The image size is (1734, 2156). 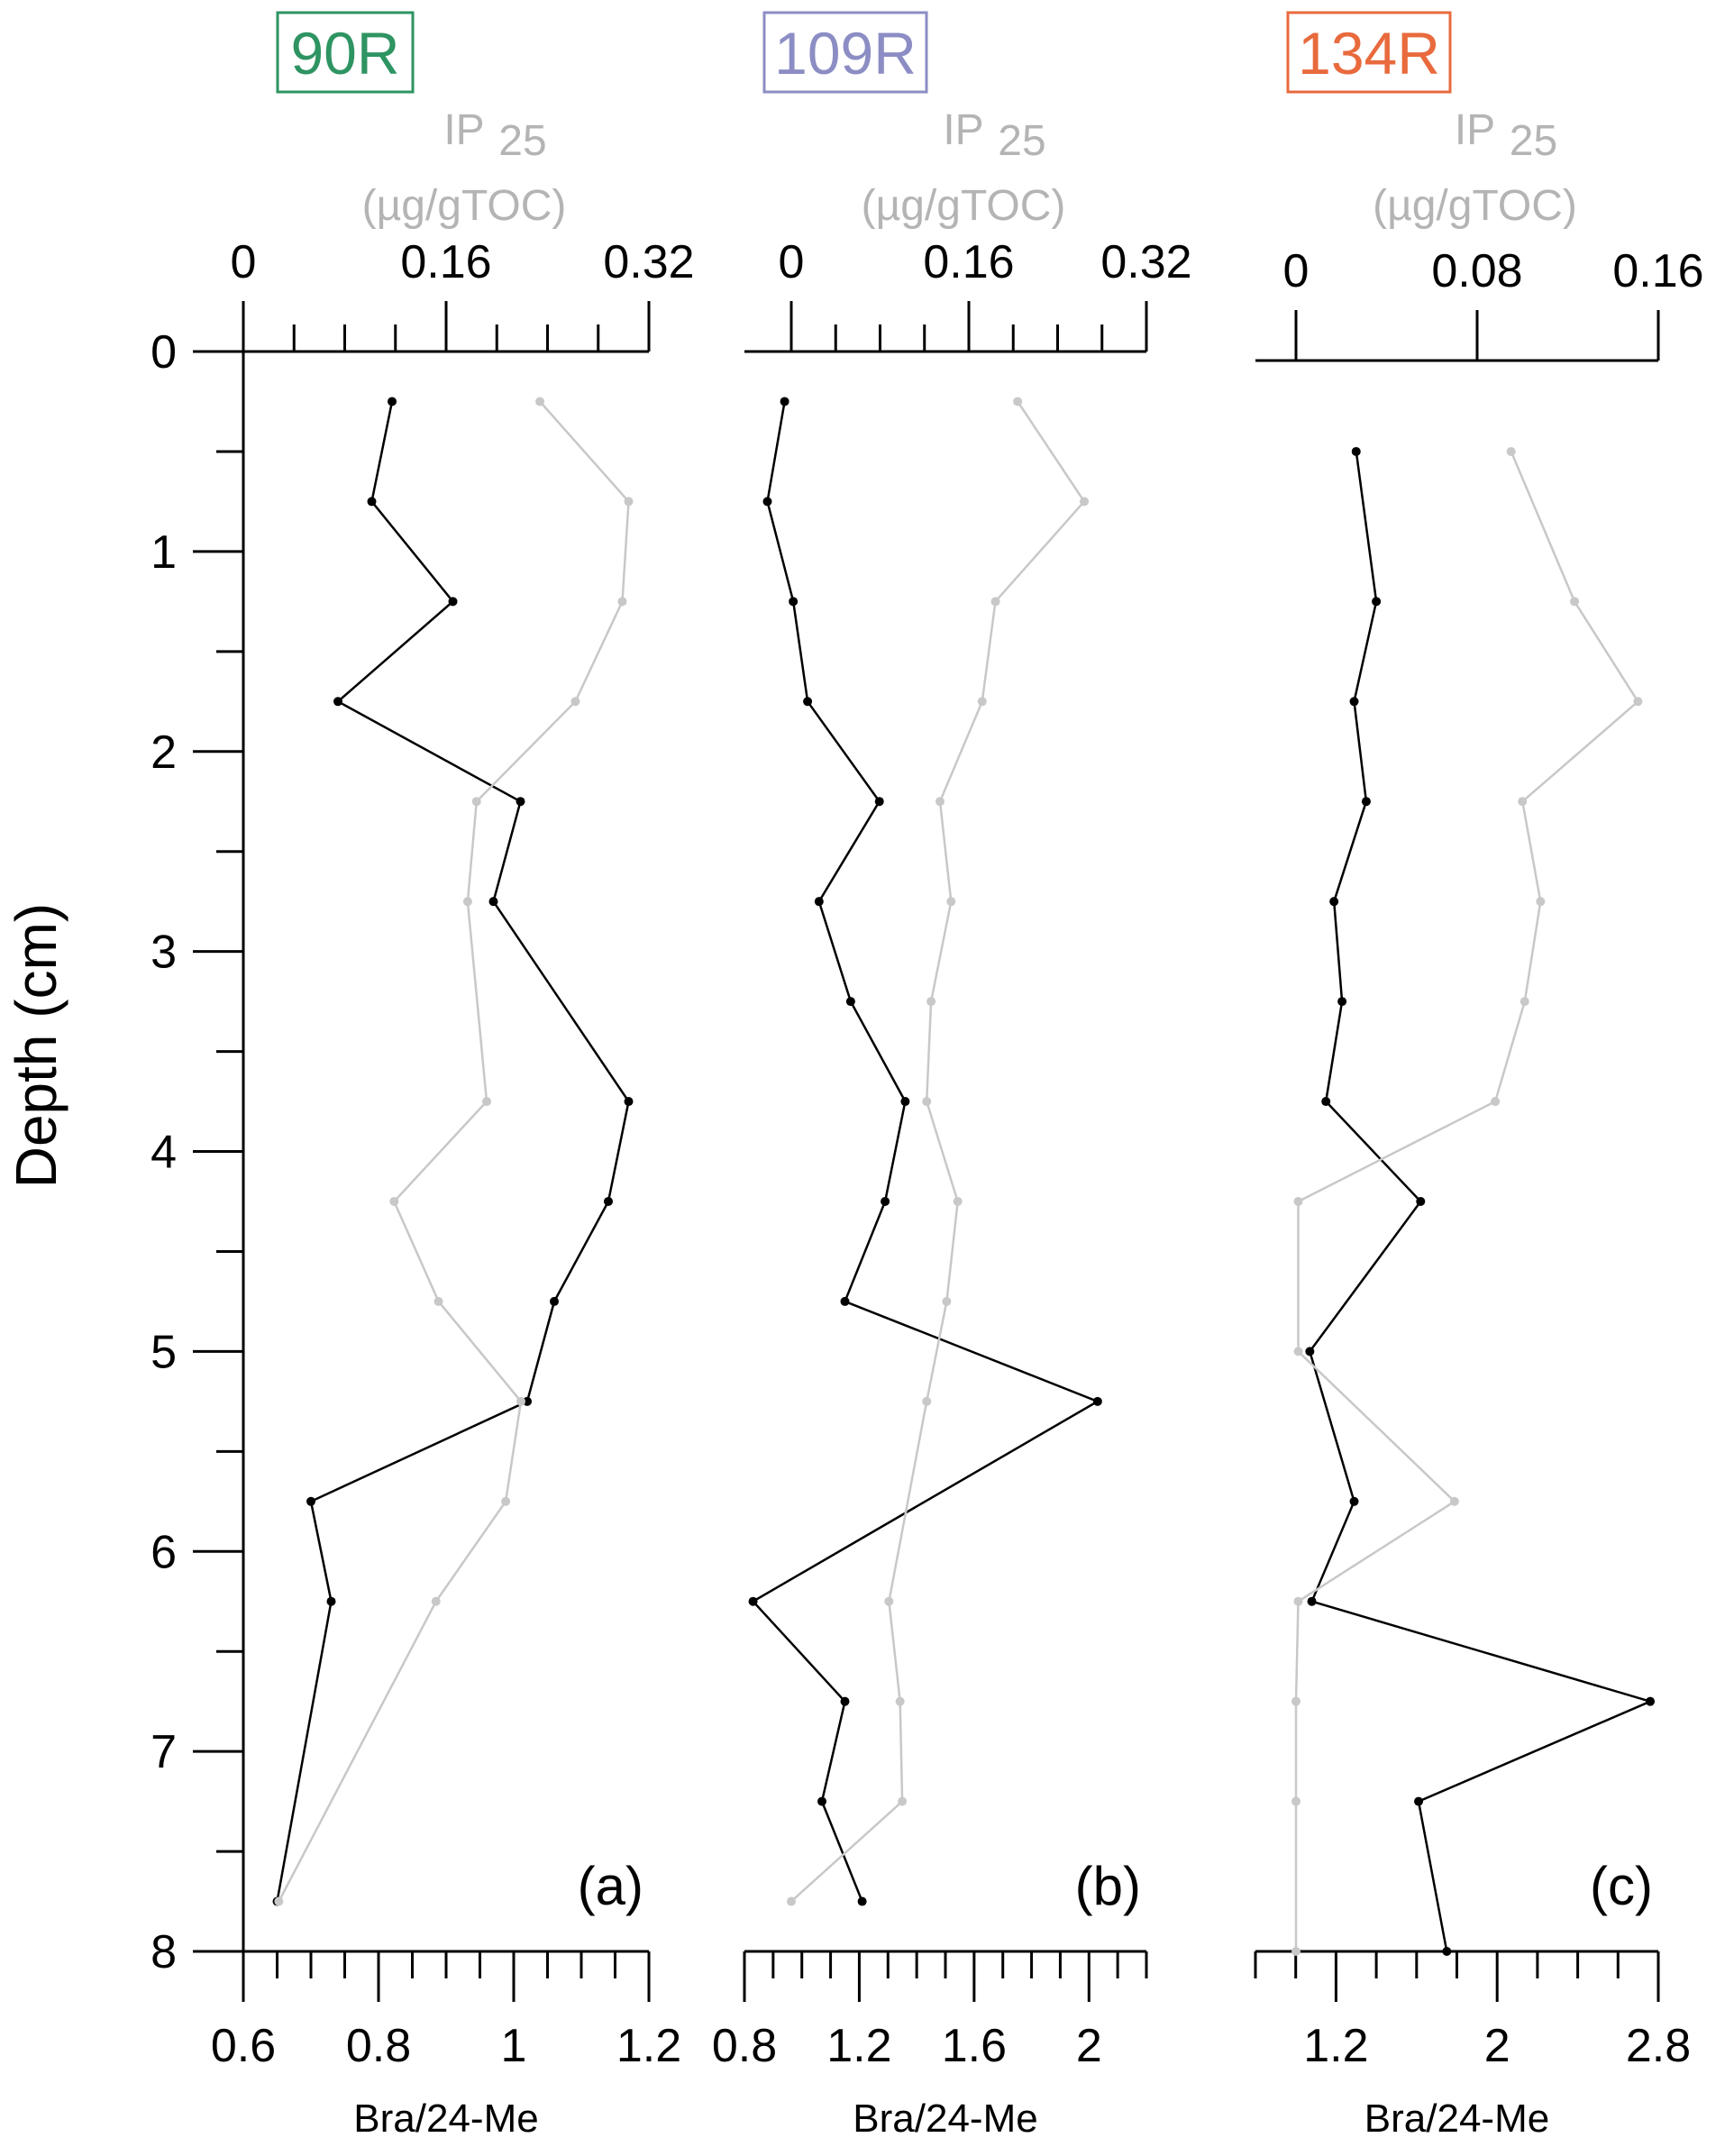 I want to click on bottom-tick-label: 1.6, so click(x=974, y=2046).